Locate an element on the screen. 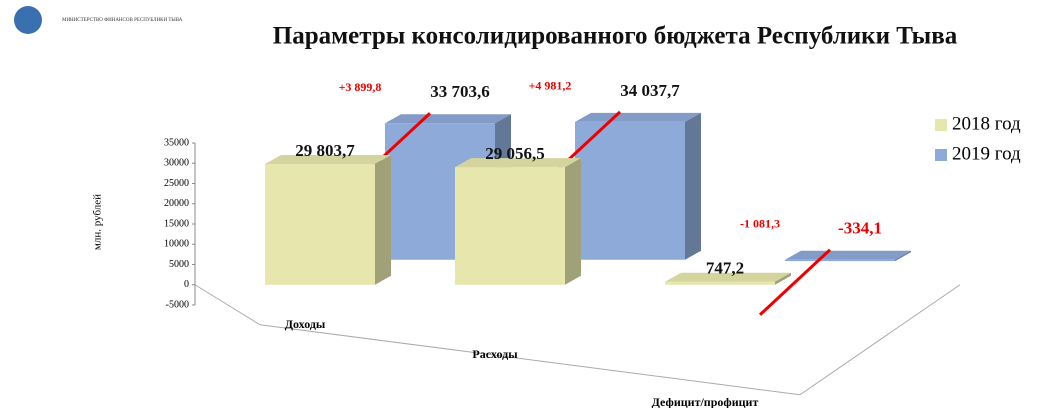 The height and width of the screenshot is (408, 1055). y-axis-label: млн. рублей is located at coordinates (98, 222).